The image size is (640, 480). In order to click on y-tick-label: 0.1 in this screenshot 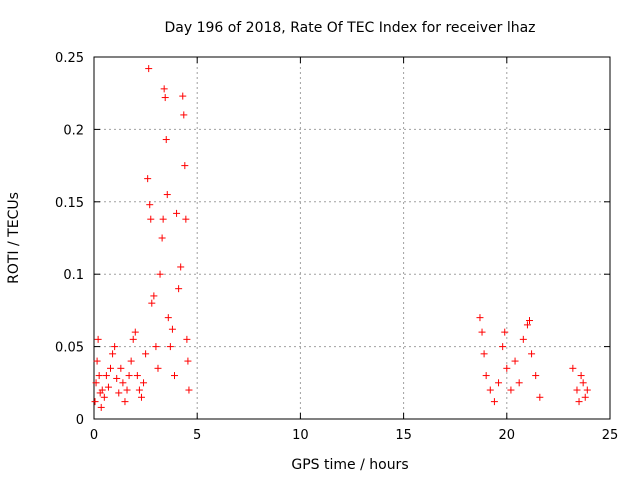, I will do `click(73, 275)`.